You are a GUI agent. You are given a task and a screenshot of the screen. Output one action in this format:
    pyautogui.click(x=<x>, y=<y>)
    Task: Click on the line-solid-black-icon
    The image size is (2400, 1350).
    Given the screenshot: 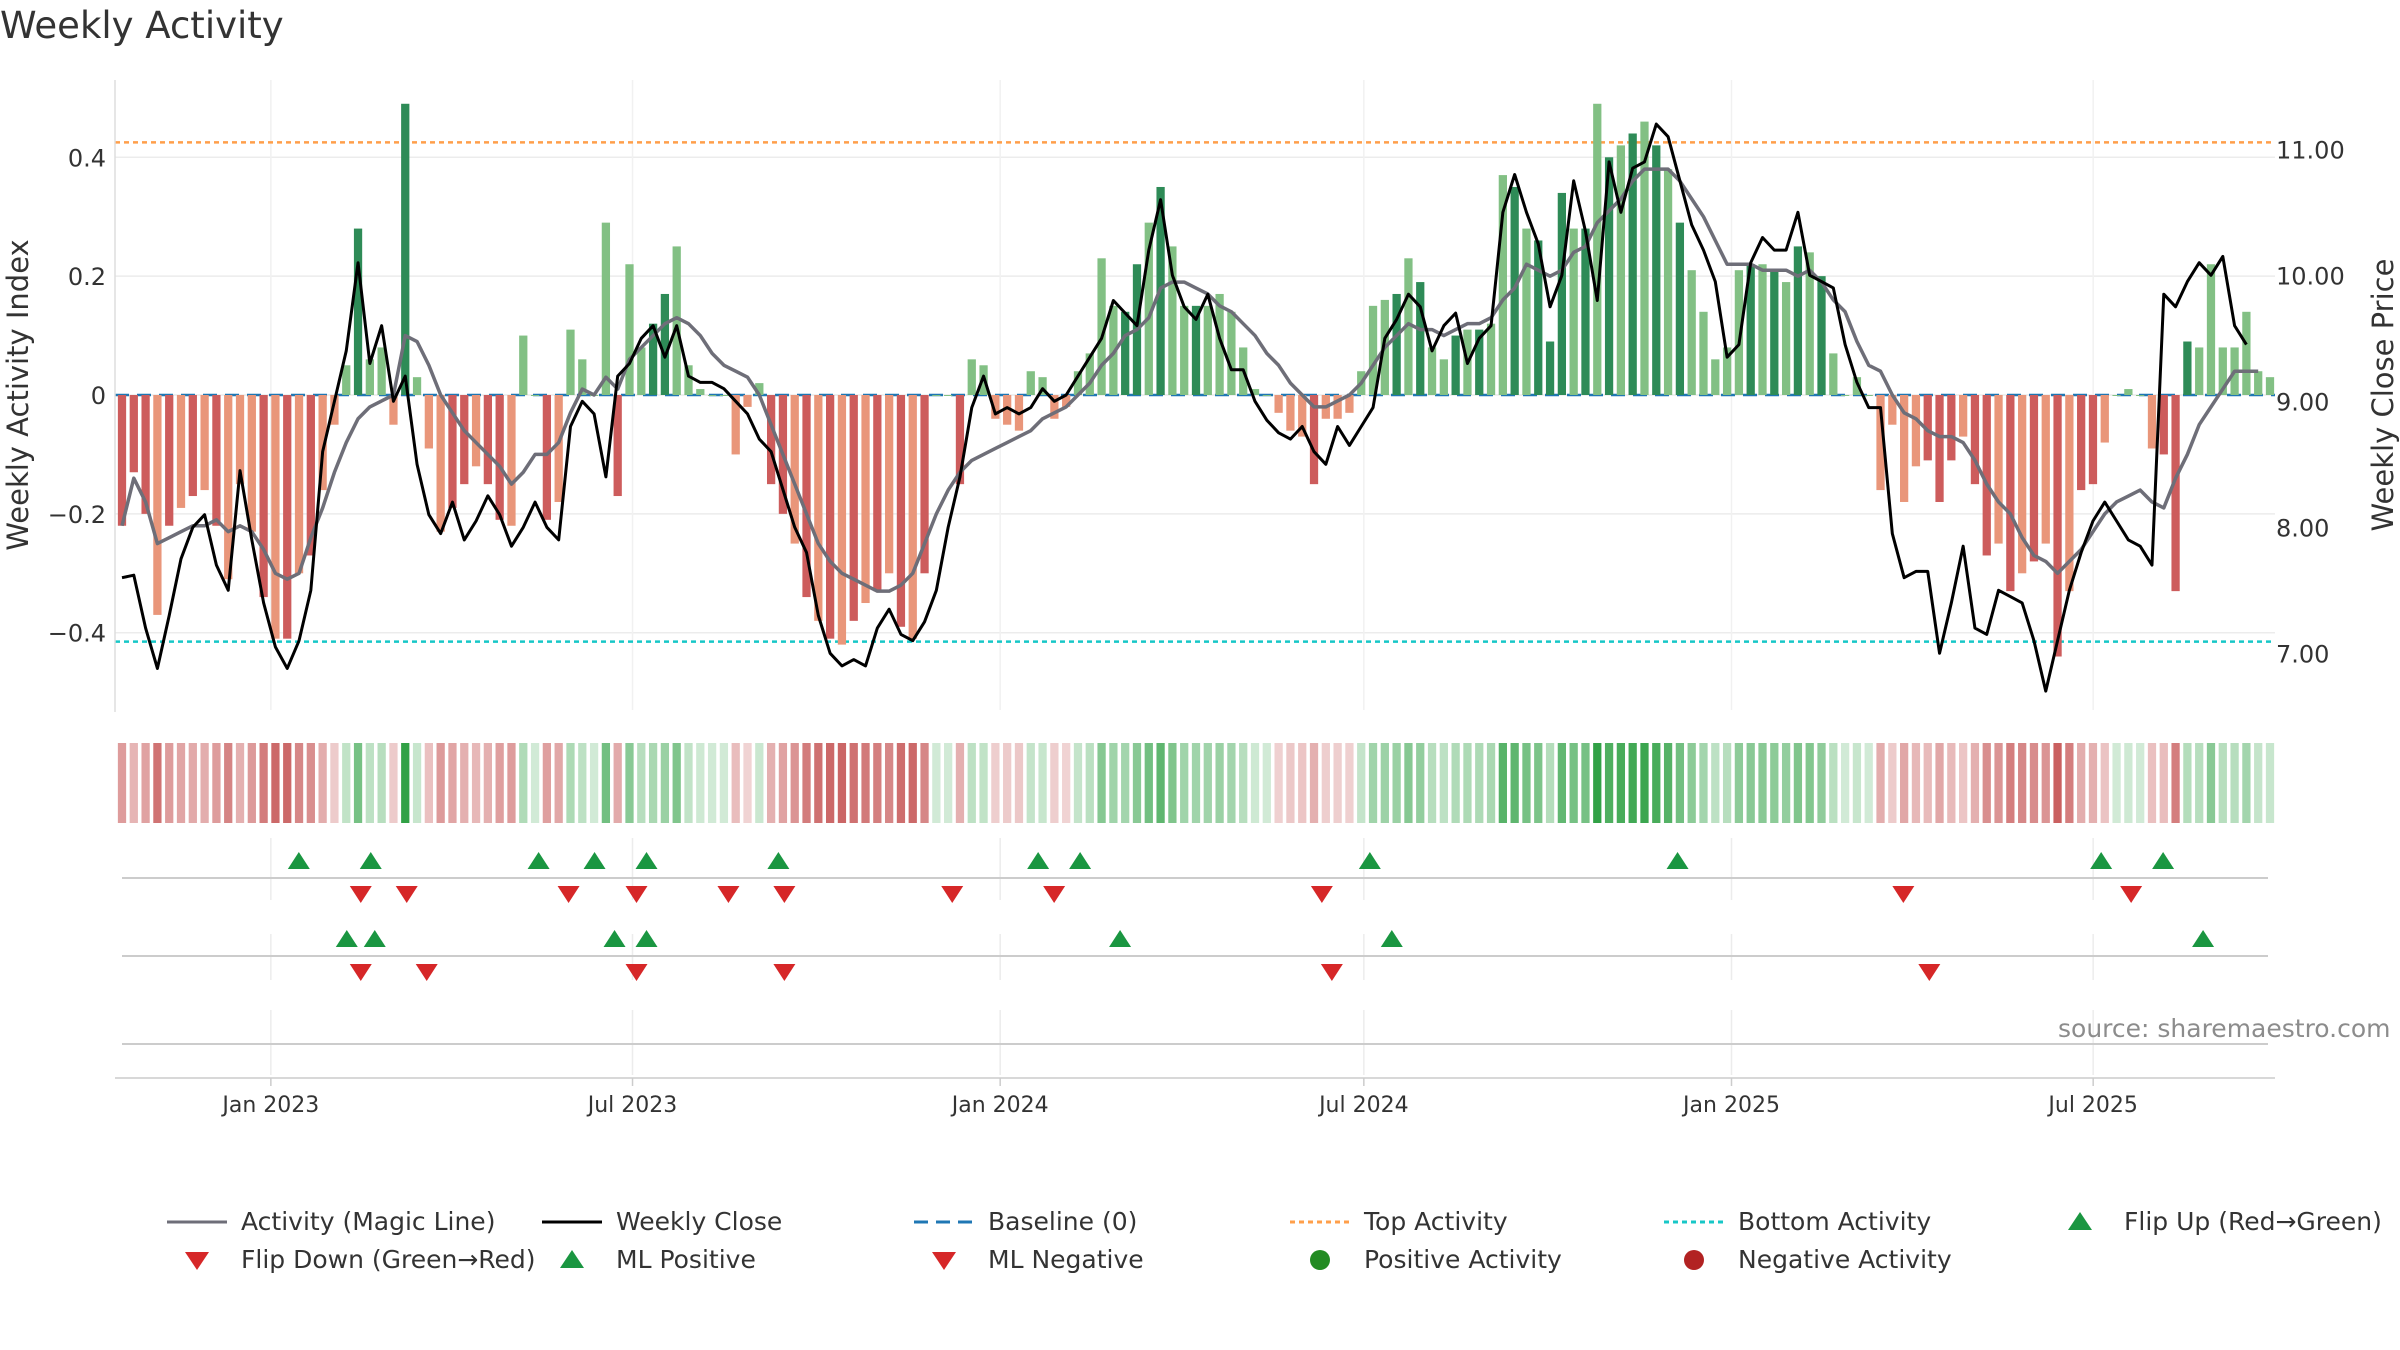 What is the action you would take?
    pyautogui.click(x=572, y=1221)
    